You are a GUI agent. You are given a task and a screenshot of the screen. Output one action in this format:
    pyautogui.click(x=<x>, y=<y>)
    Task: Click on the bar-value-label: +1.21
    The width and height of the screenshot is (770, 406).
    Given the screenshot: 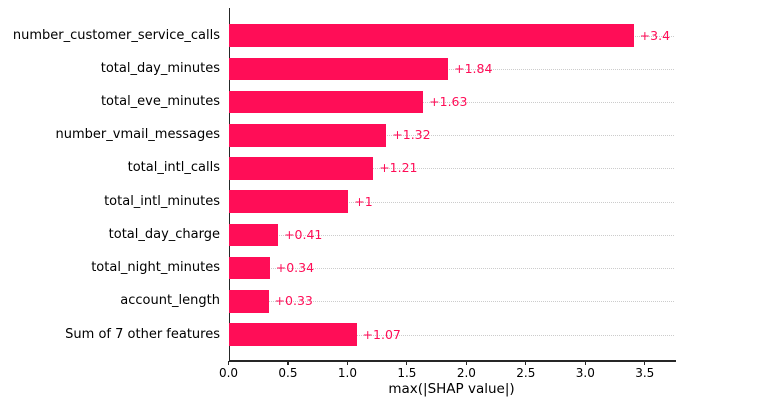 What is the action you would take?
    pyautogui.click(x=398, y=168)
    